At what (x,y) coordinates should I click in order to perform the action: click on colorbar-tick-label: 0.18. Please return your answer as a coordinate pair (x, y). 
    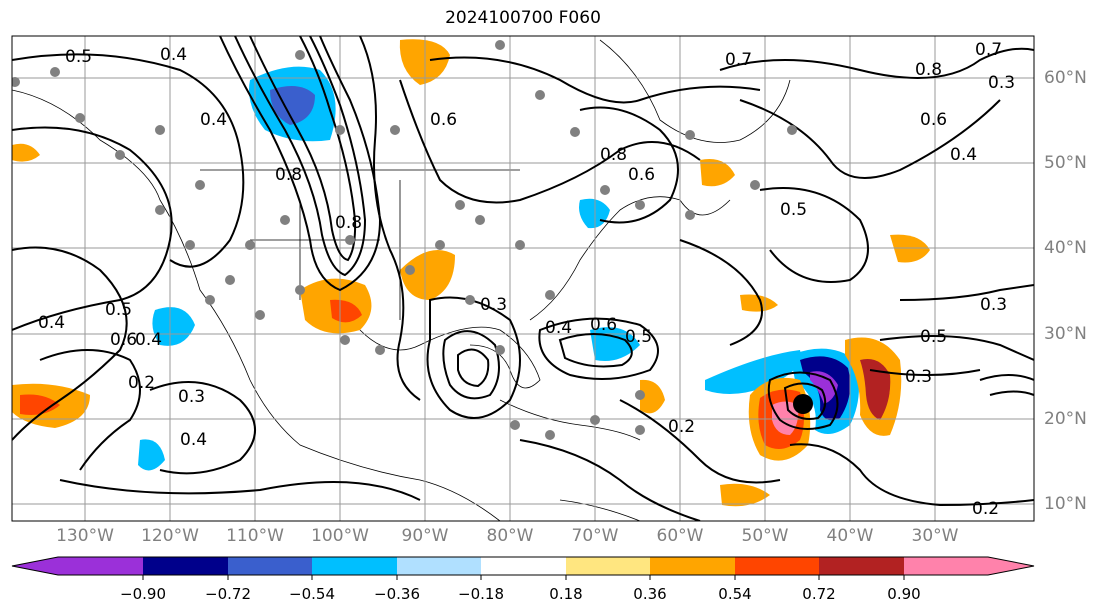
    Looking at the image, I should click on (566, 594).